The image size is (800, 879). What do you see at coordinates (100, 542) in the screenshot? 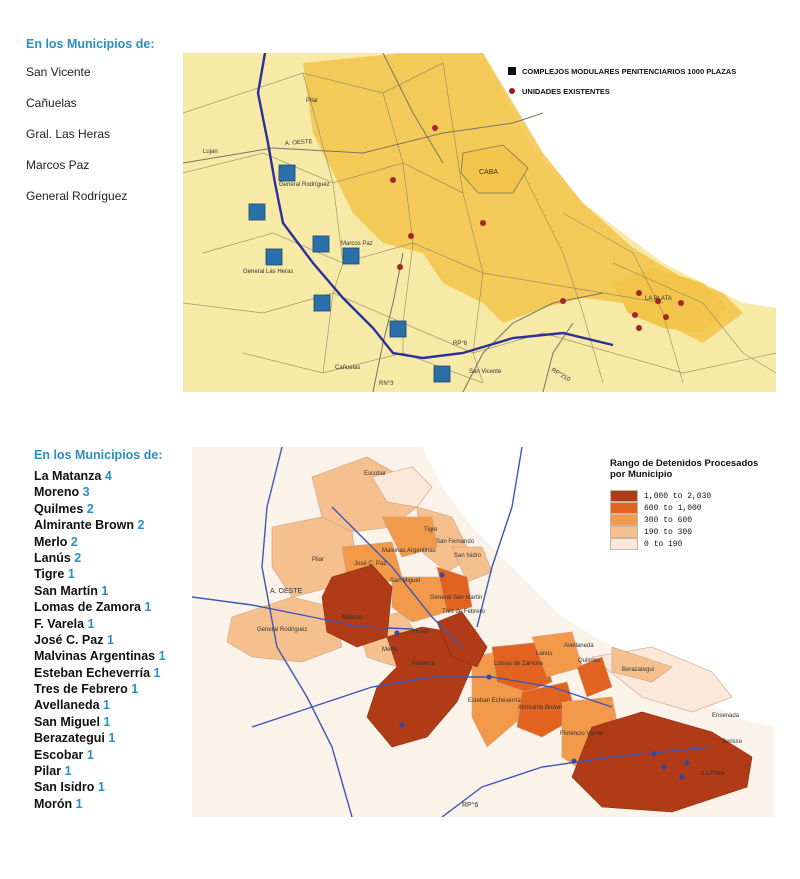
I see `list-item: Merlo 2` at bounding box center [100, 542].